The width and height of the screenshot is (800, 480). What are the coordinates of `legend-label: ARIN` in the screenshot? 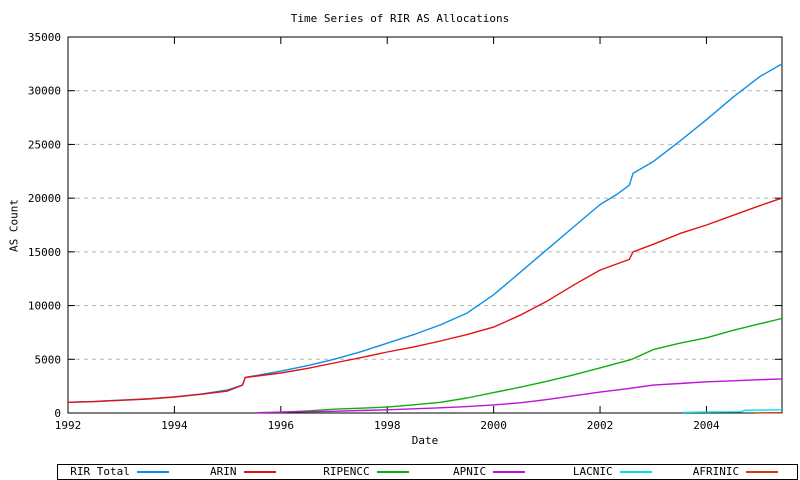 It's located at (223, 471).